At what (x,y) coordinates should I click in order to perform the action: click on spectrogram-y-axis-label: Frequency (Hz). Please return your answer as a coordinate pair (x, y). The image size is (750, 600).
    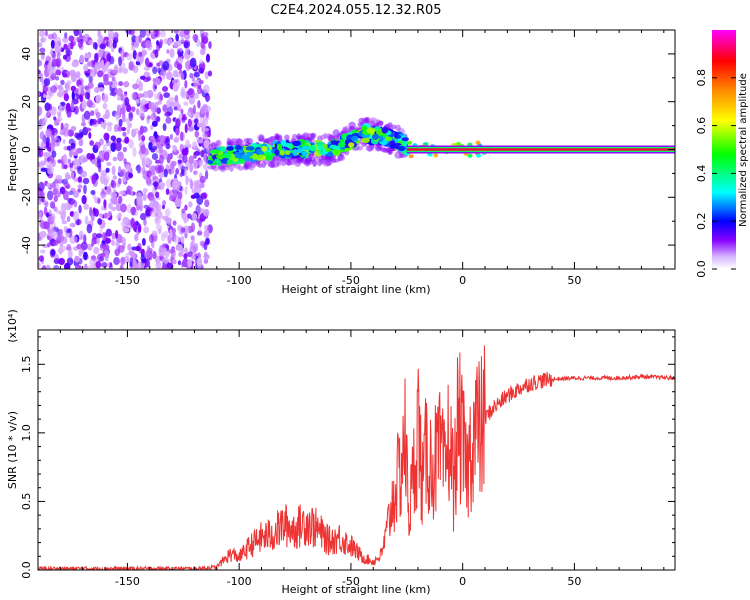
    Looking at the image, I should click on (12, 150).